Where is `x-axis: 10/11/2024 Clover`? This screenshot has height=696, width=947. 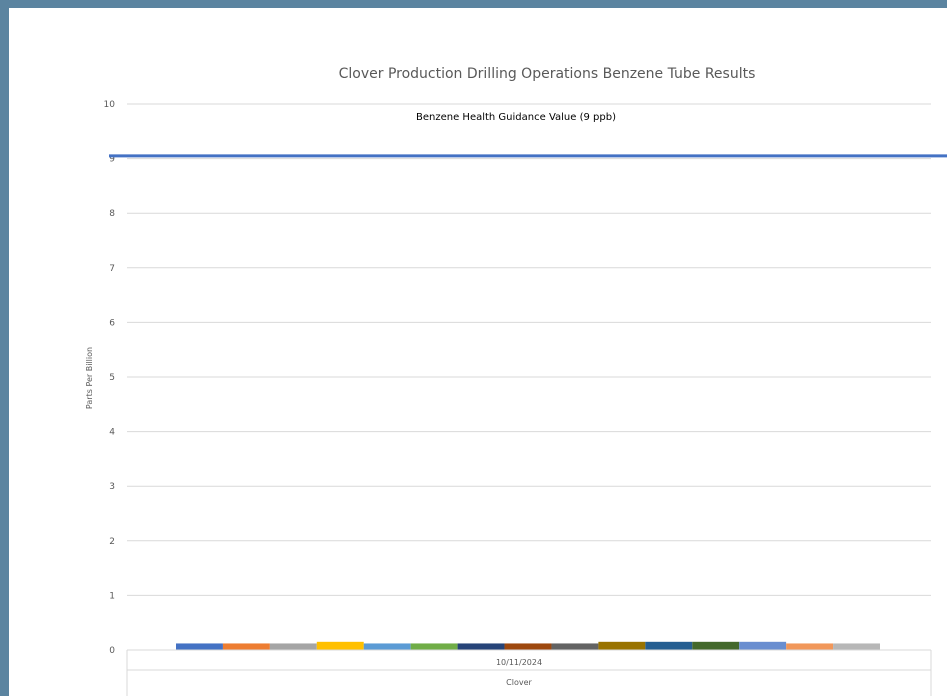 x-axis: 10/11/2024 Clover is located at coordinates (529, 672).